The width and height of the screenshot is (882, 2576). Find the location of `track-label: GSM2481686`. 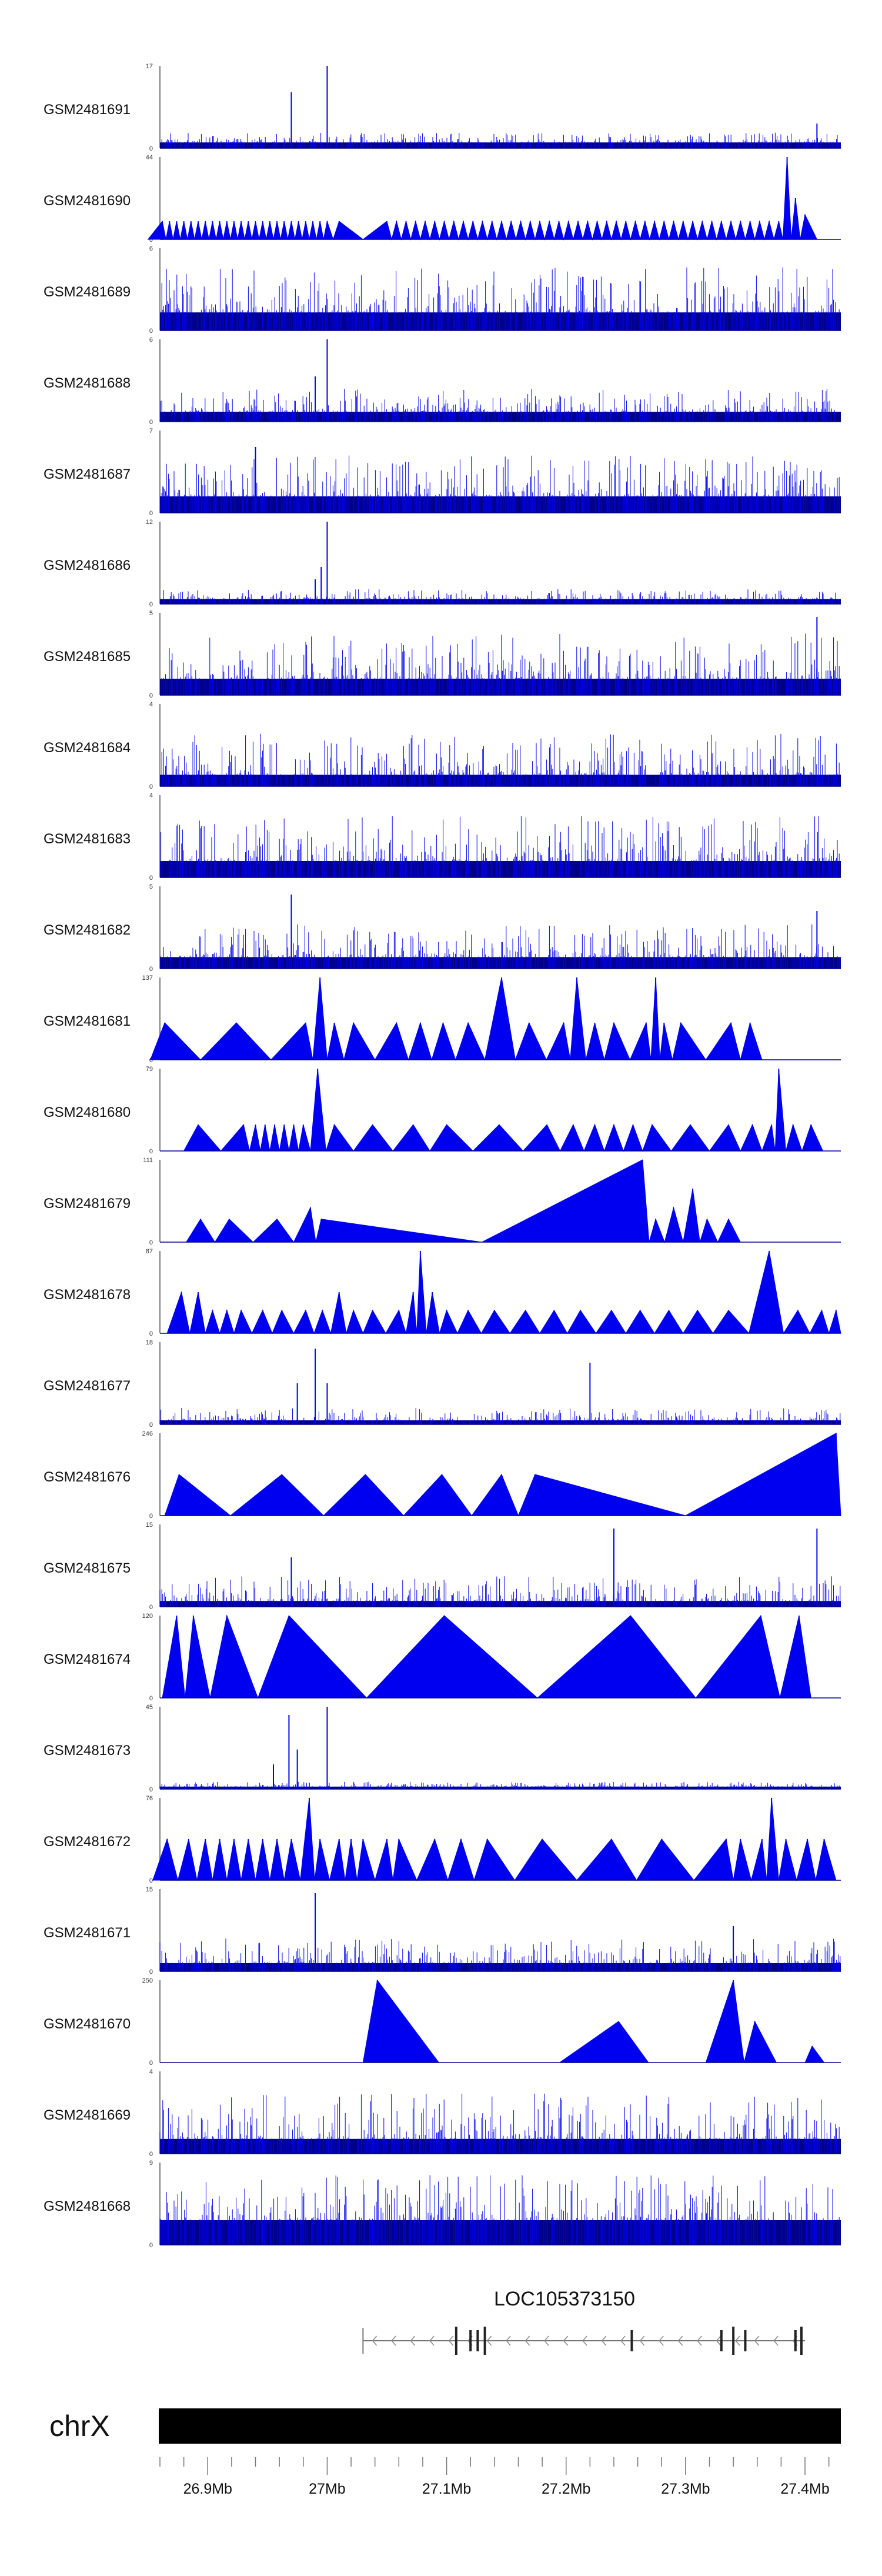

track-label: GSM2481686 is located at coordinates (87, 565).